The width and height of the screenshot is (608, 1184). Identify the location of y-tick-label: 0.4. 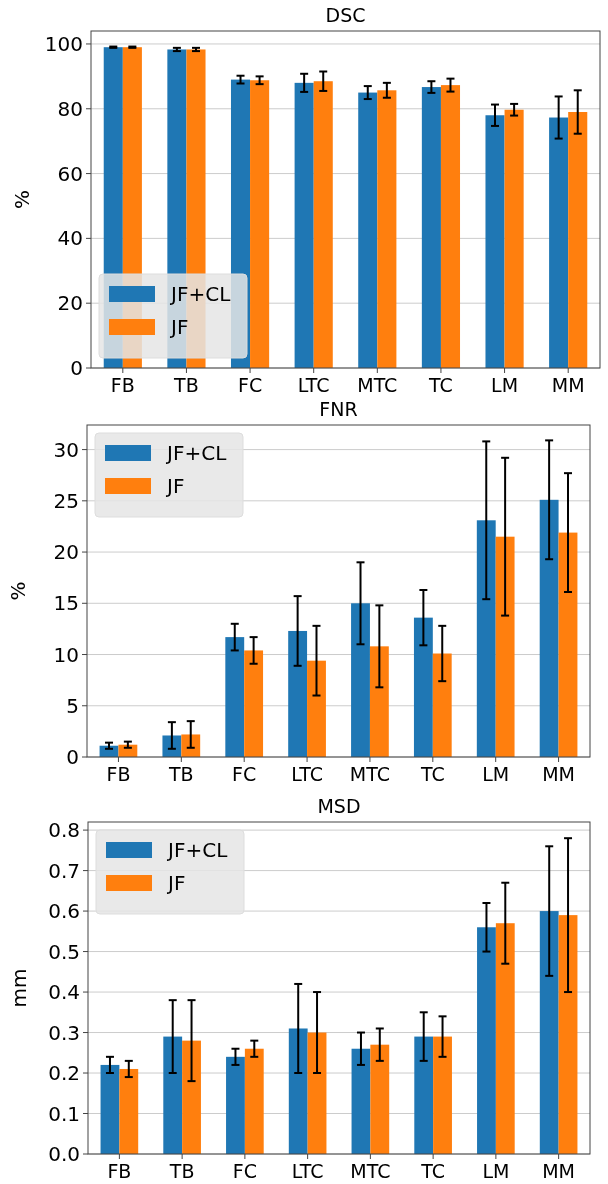
(64, 992).